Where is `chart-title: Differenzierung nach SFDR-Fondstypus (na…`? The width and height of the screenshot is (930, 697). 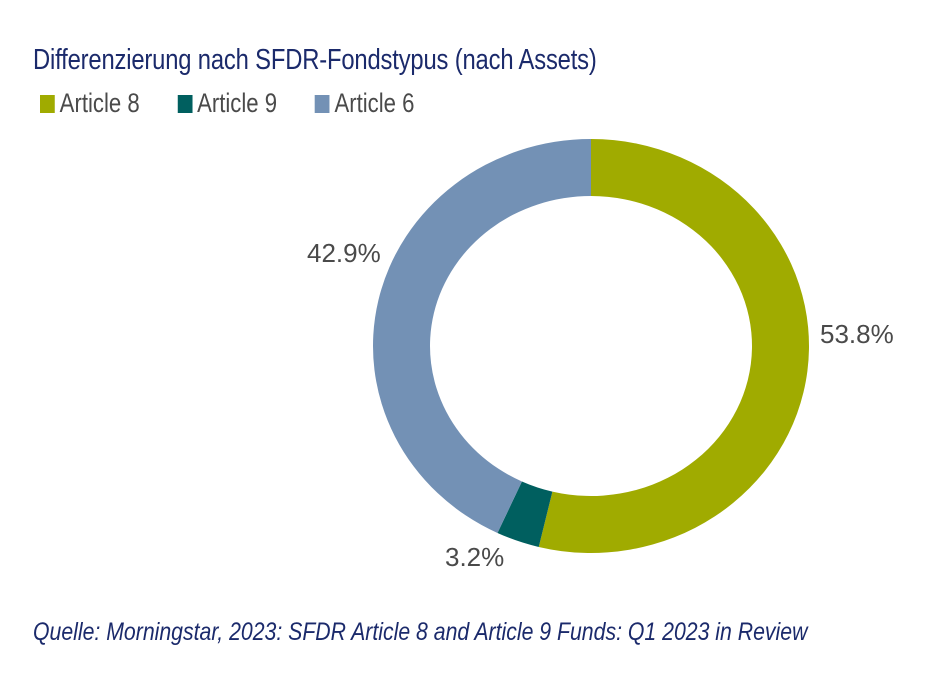
chart-title: Differenzierung nach SFDR-Fondstypus (na… is located at coordinates (315, 60).